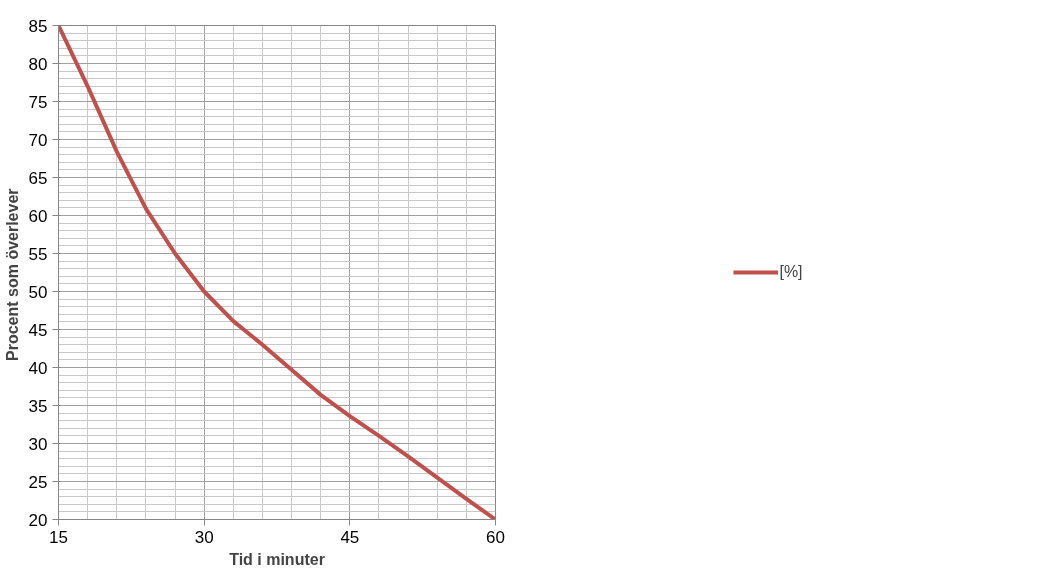  I want to click on y-tick-label: 30, so click(38, 444).